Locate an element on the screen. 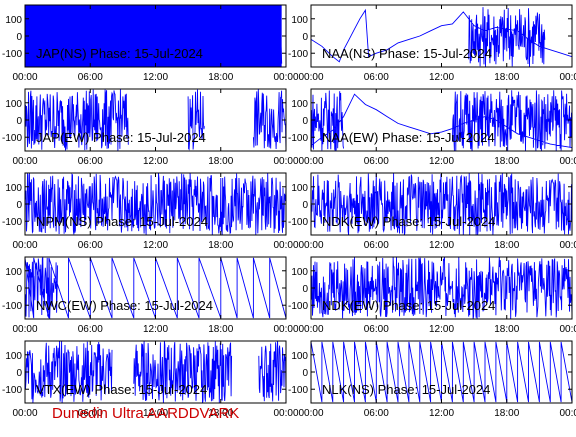 This screenshot has height=437, width=576. panel-title: NWC(EW) Phase: 15-Jul-2024 is located at coordinates (124, 305).